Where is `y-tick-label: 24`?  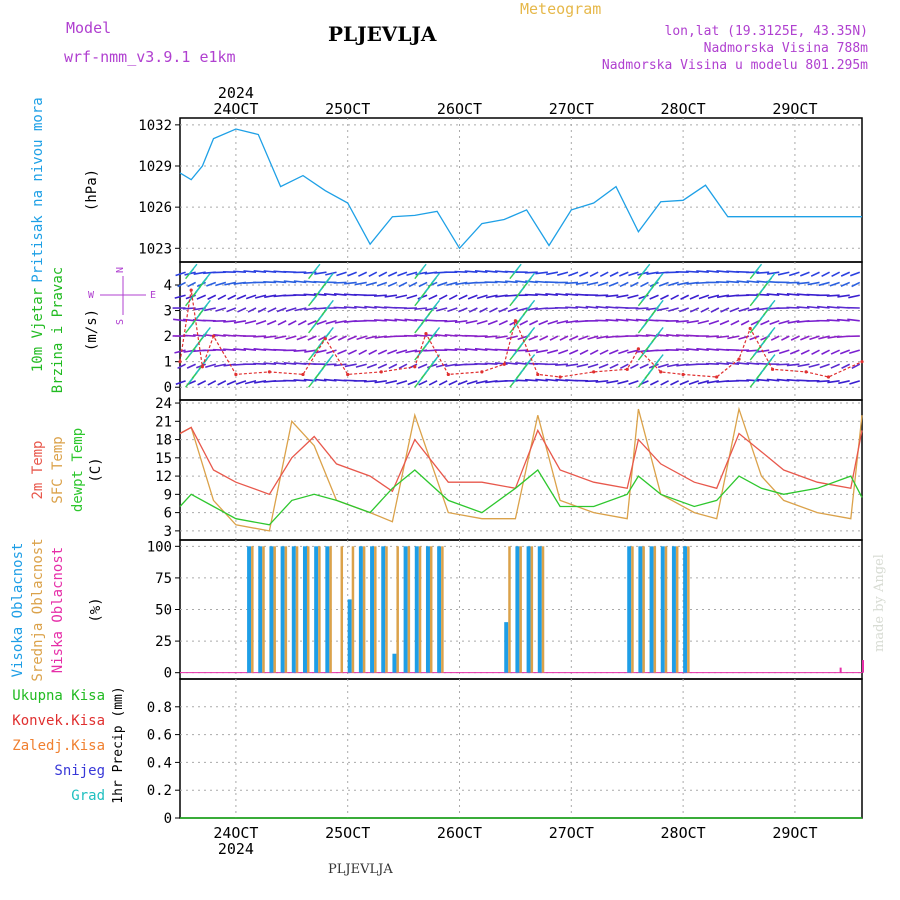
y-tick-label: 24 is located at coordinates (163, 404).